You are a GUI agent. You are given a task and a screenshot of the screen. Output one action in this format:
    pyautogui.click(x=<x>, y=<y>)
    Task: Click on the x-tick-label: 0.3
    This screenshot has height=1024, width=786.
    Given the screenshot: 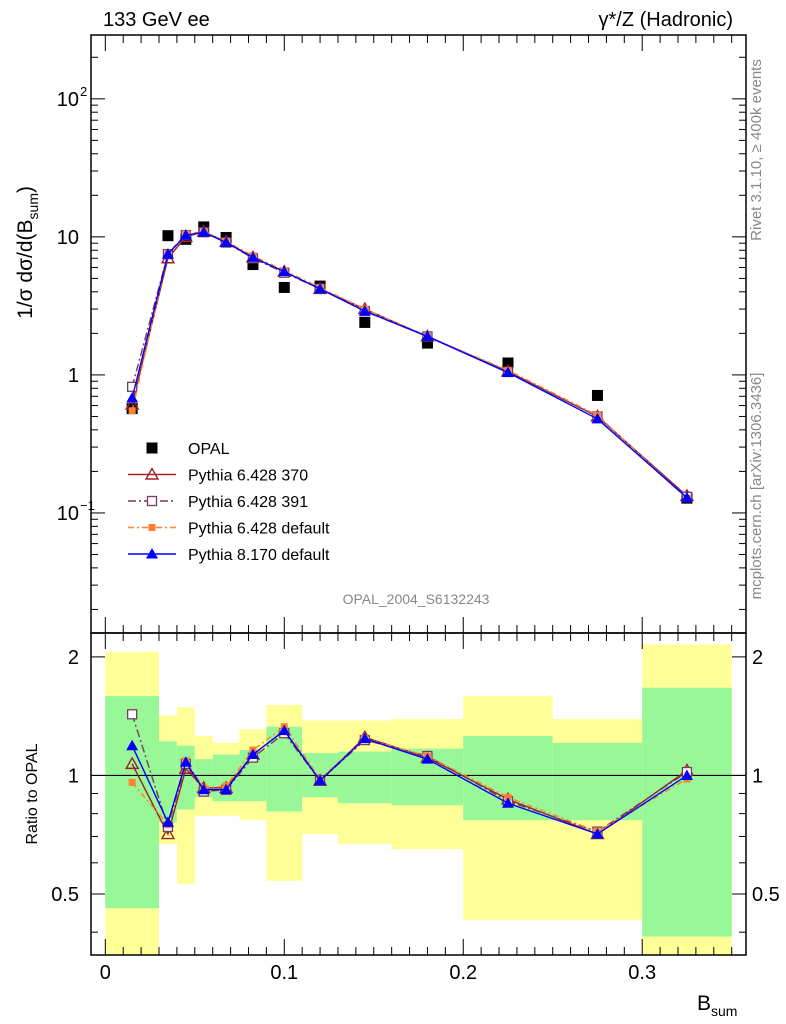 What is the action you would take?
    pyautogui.click(x=642, y=973)
    